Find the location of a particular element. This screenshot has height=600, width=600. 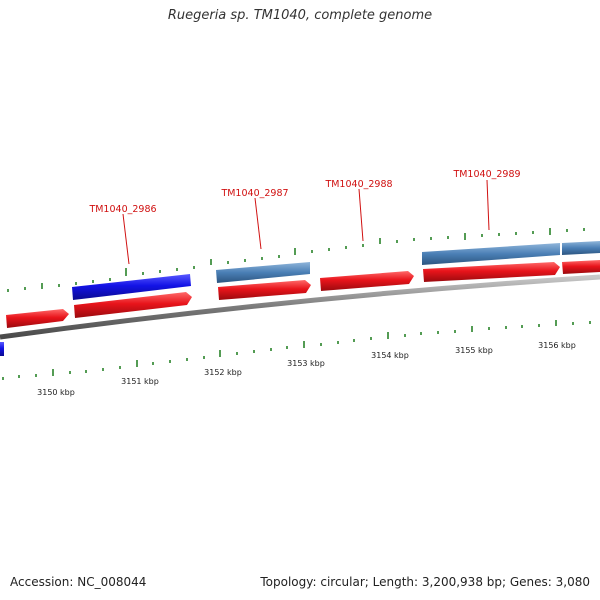

scale-label-3155: 3155 kbp is located at coordinates (474, 350).